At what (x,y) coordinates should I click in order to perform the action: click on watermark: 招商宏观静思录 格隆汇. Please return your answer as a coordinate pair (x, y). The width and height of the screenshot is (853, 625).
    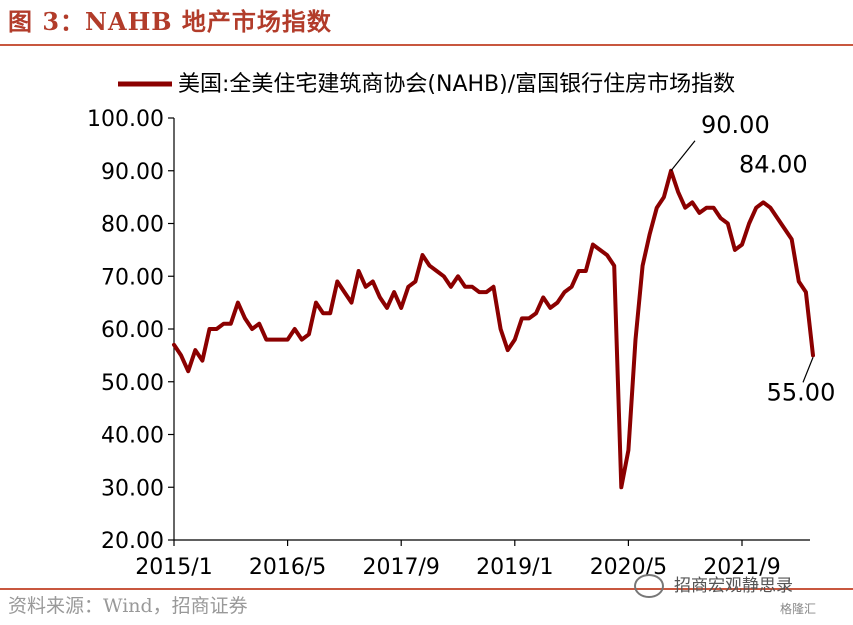
    Looking at the image, I should click on (740, 596).